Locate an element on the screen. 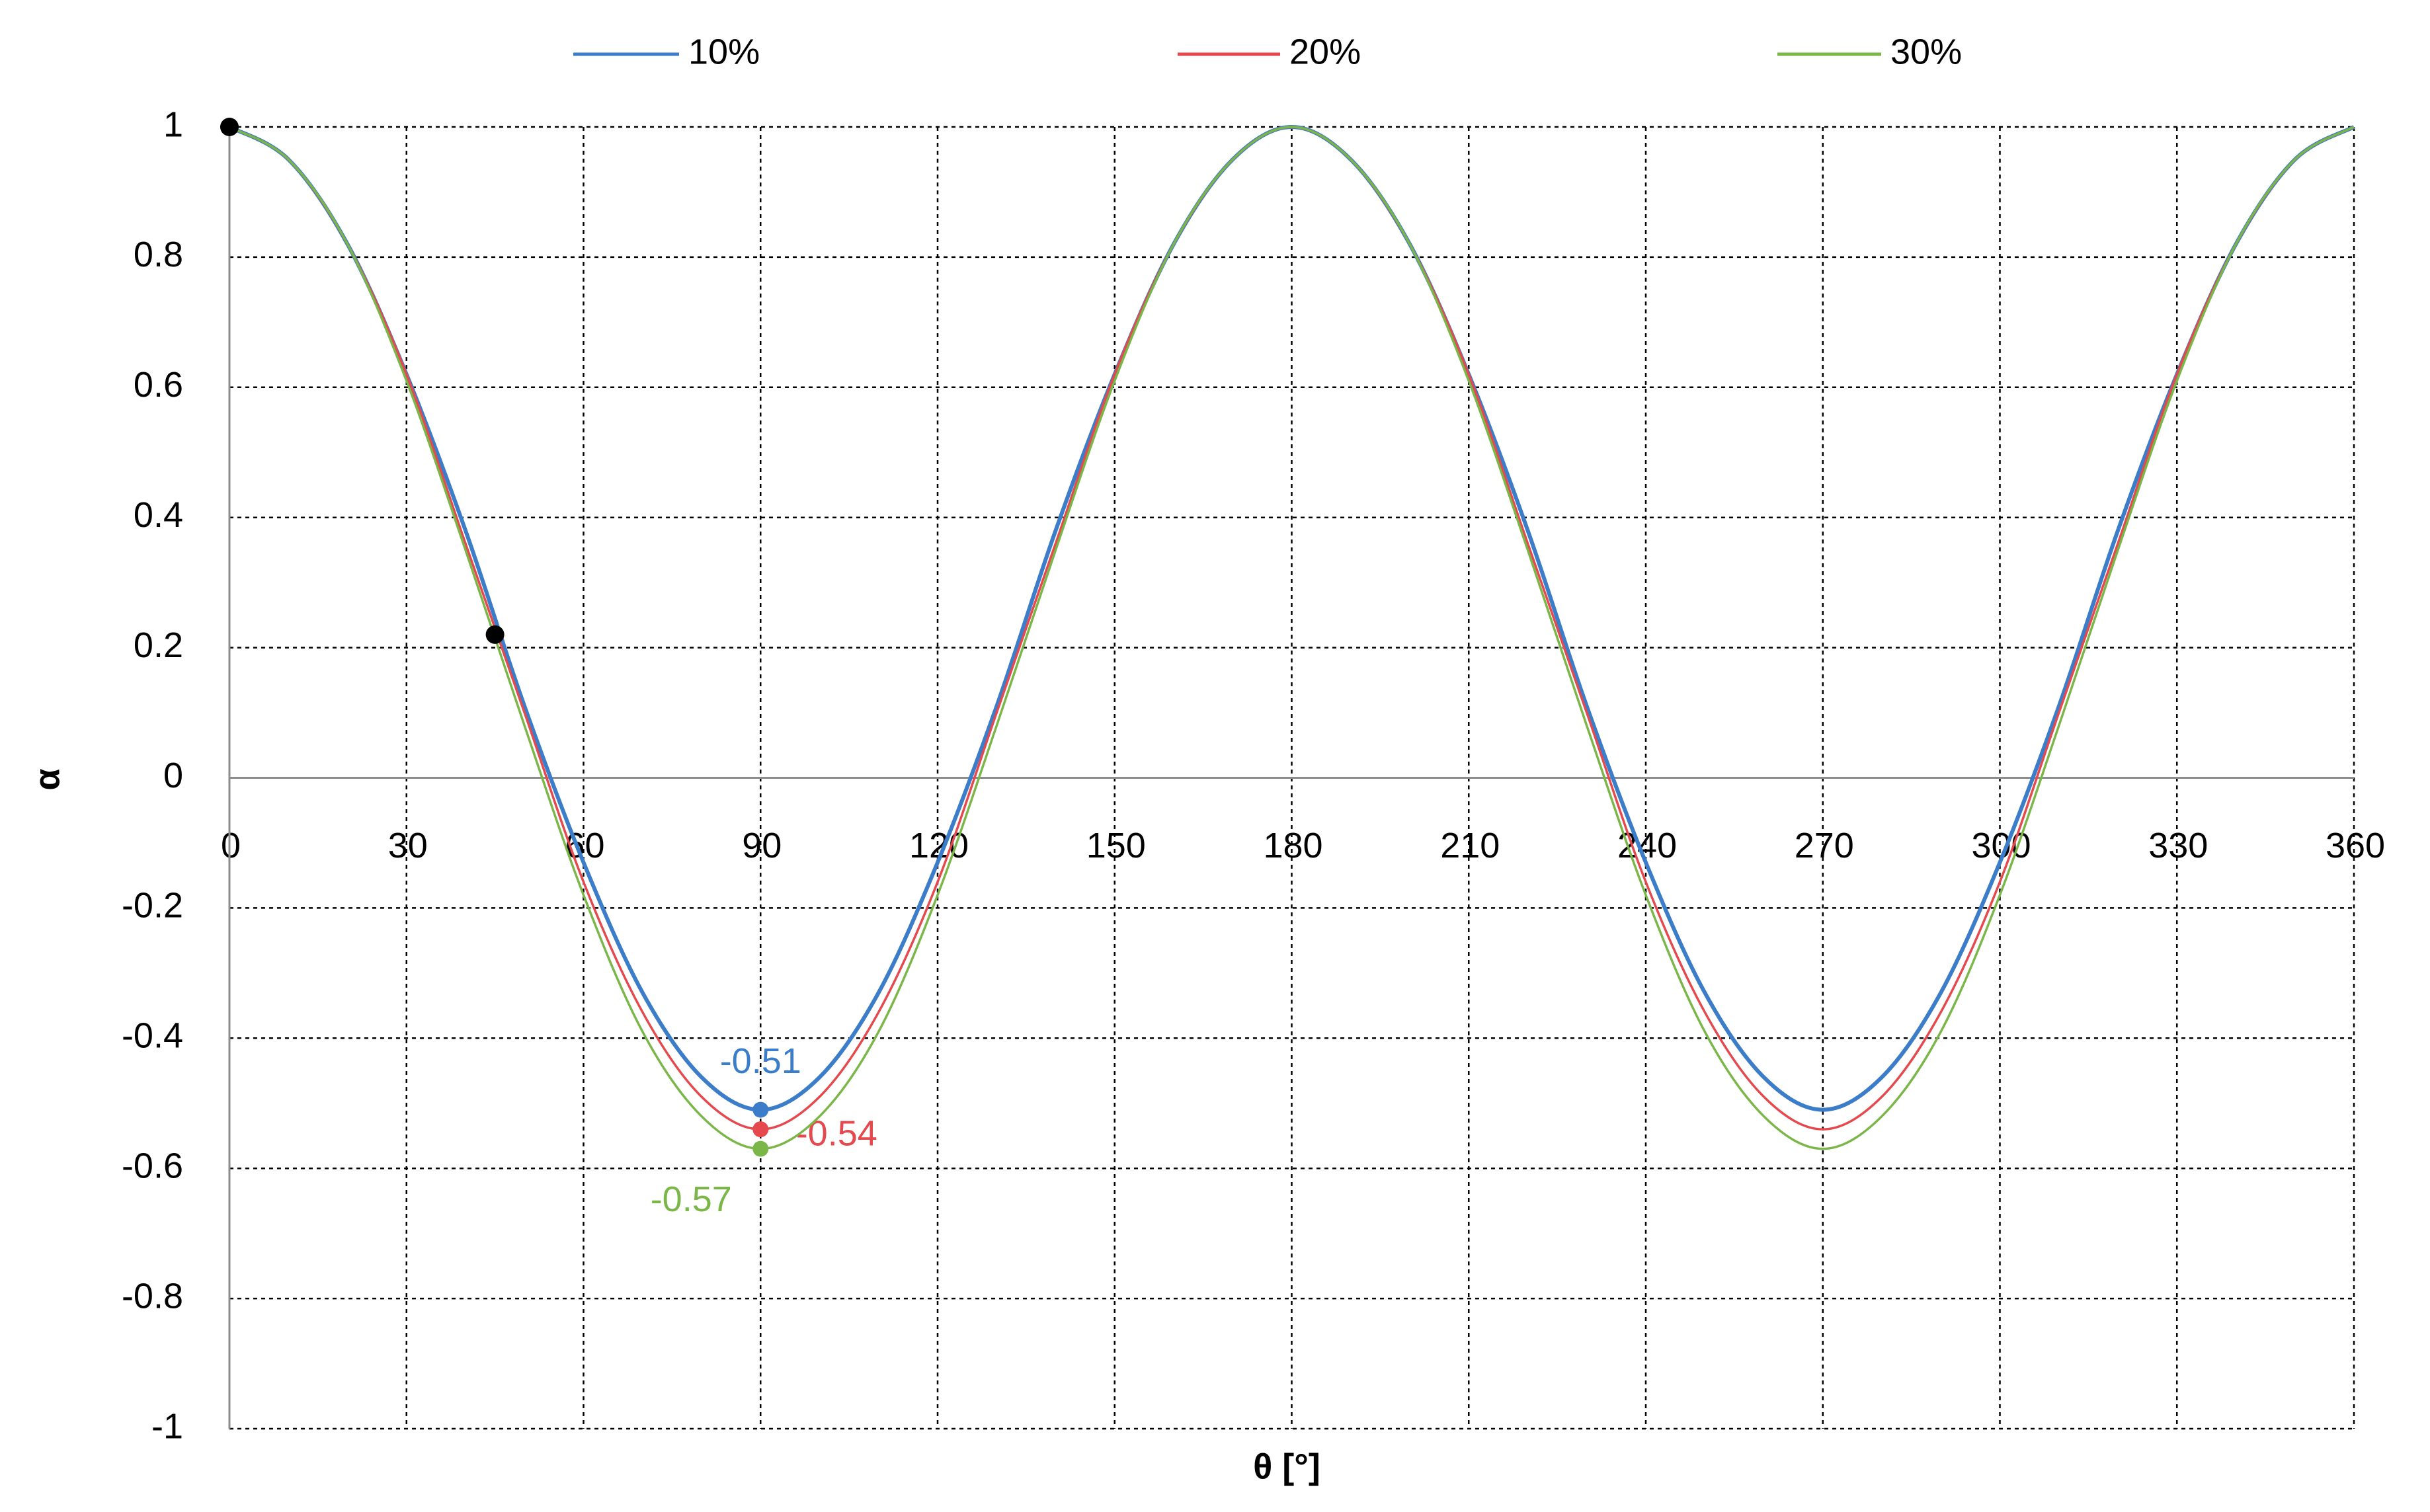 The image size is (2430, 1512). y-tick-label: 0.6 is located at coordinates (159, 385).